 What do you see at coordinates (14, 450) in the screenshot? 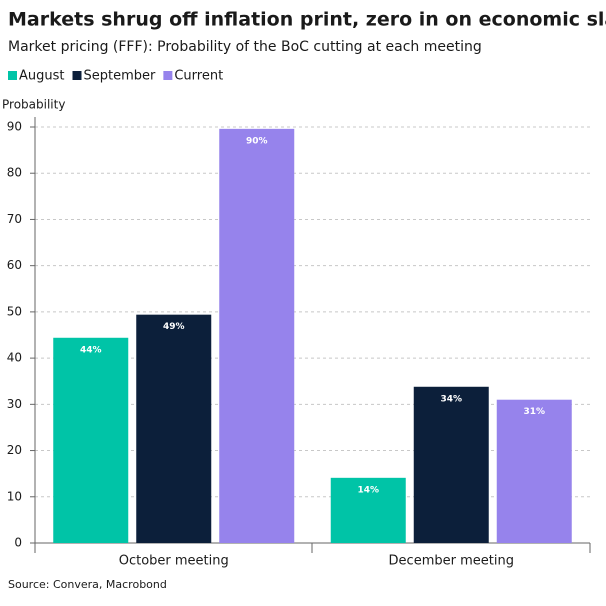
I see `y-tick-label: 20` at bounding box center [14, 450].